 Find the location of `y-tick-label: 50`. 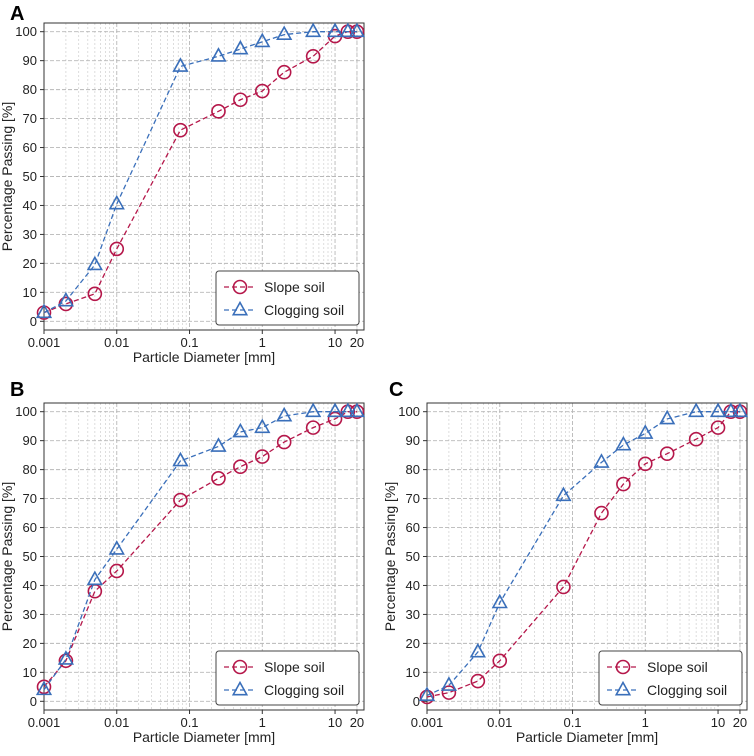

y-tick-label: 50 is located at coordinates (30, 556).